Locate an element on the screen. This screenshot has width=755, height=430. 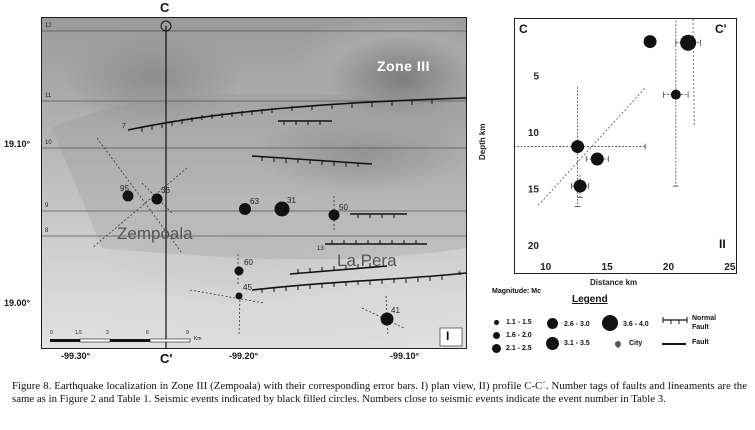
scale-4: 9 is located at coordinates (187, 333).